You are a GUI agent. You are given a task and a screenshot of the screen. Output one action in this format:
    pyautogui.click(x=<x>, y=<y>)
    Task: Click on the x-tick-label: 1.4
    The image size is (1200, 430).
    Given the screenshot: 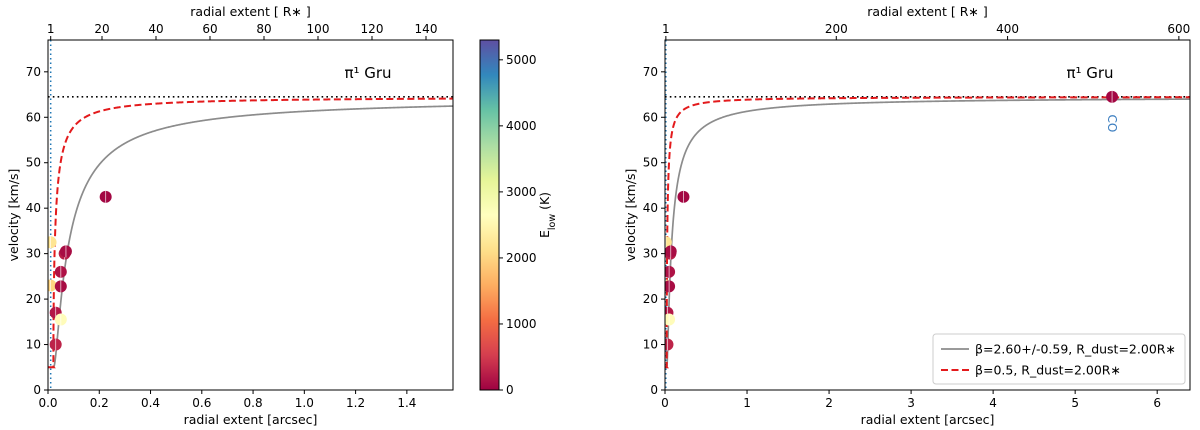 What is the action you would take?
    pyautogui.click(x=406, y=403)
    